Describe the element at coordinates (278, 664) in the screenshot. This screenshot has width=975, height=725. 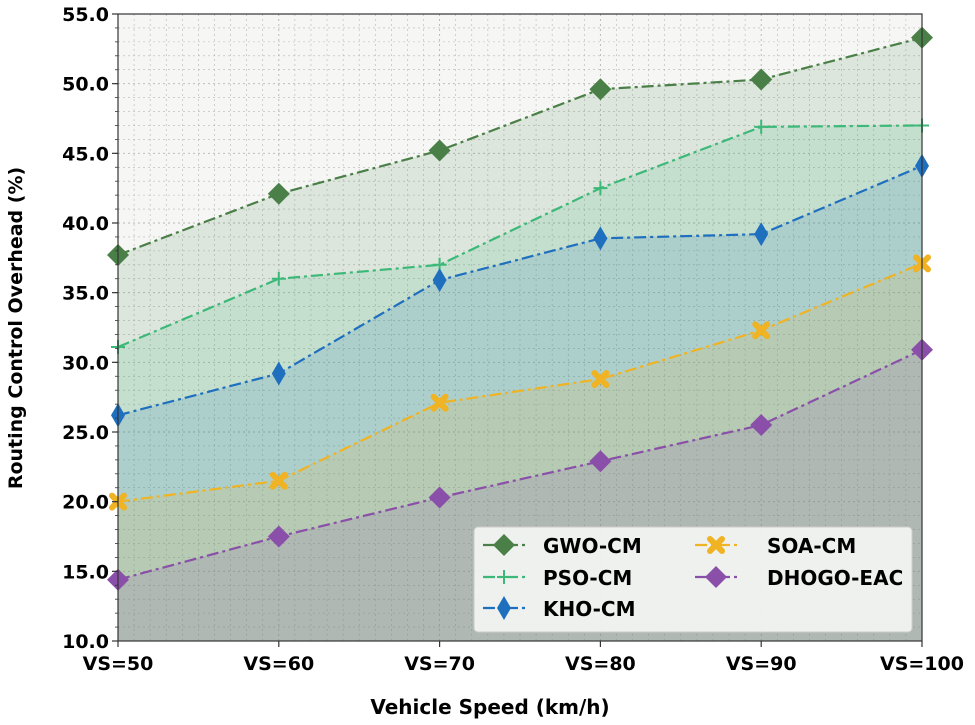
I see `x-tick-label: VS=60` at that location.